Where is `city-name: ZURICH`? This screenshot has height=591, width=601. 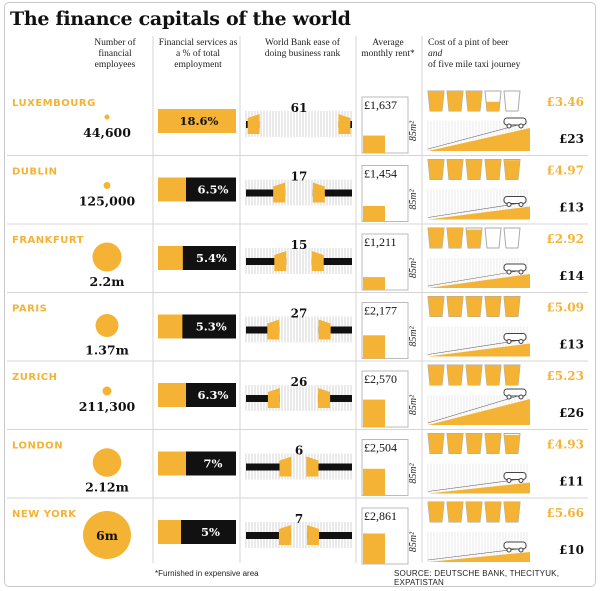
city-name: ZURICH is located at coordinates (35, 377).